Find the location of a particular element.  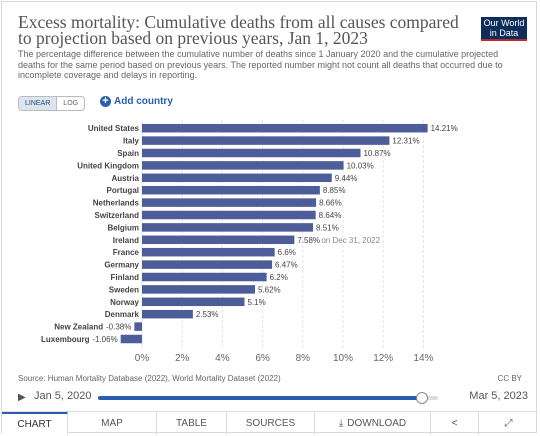

category-label: Ireland is located at coordinates (126, 240).